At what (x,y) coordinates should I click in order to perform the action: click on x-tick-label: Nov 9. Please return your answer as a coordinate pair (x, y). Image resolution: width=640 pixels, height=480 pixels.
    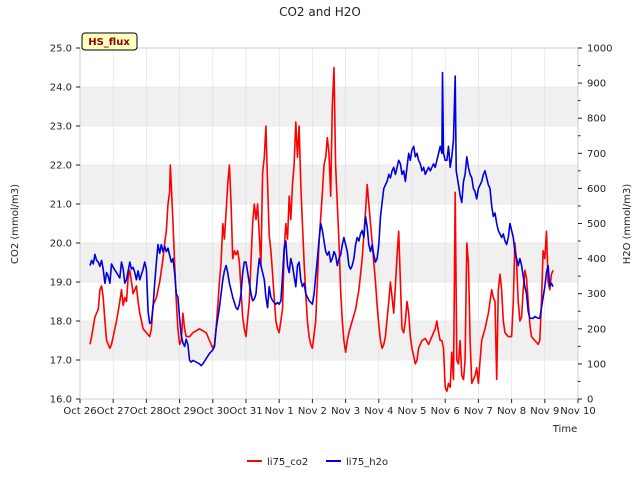
    Looking at the image, I should click on (544, 411).